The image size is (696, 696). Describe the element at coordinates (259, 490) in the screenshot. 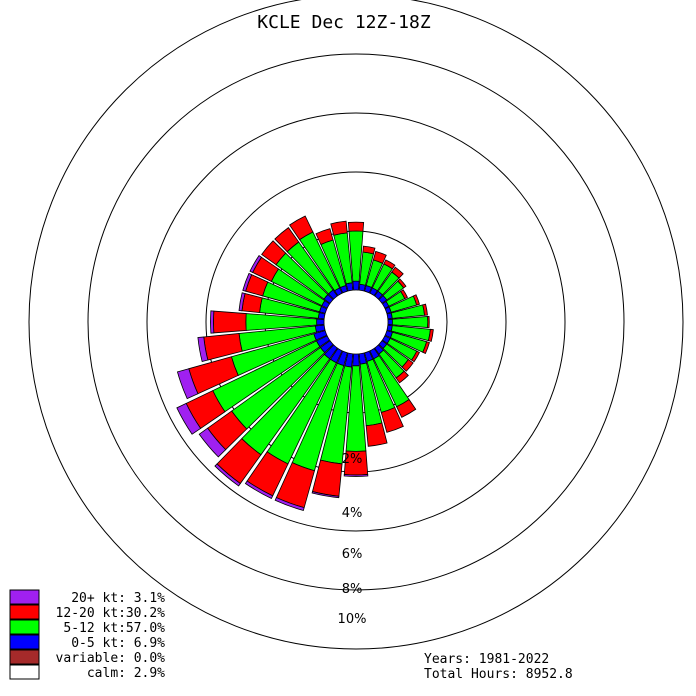

I see `petal-segment-210-20-kt` at that location.